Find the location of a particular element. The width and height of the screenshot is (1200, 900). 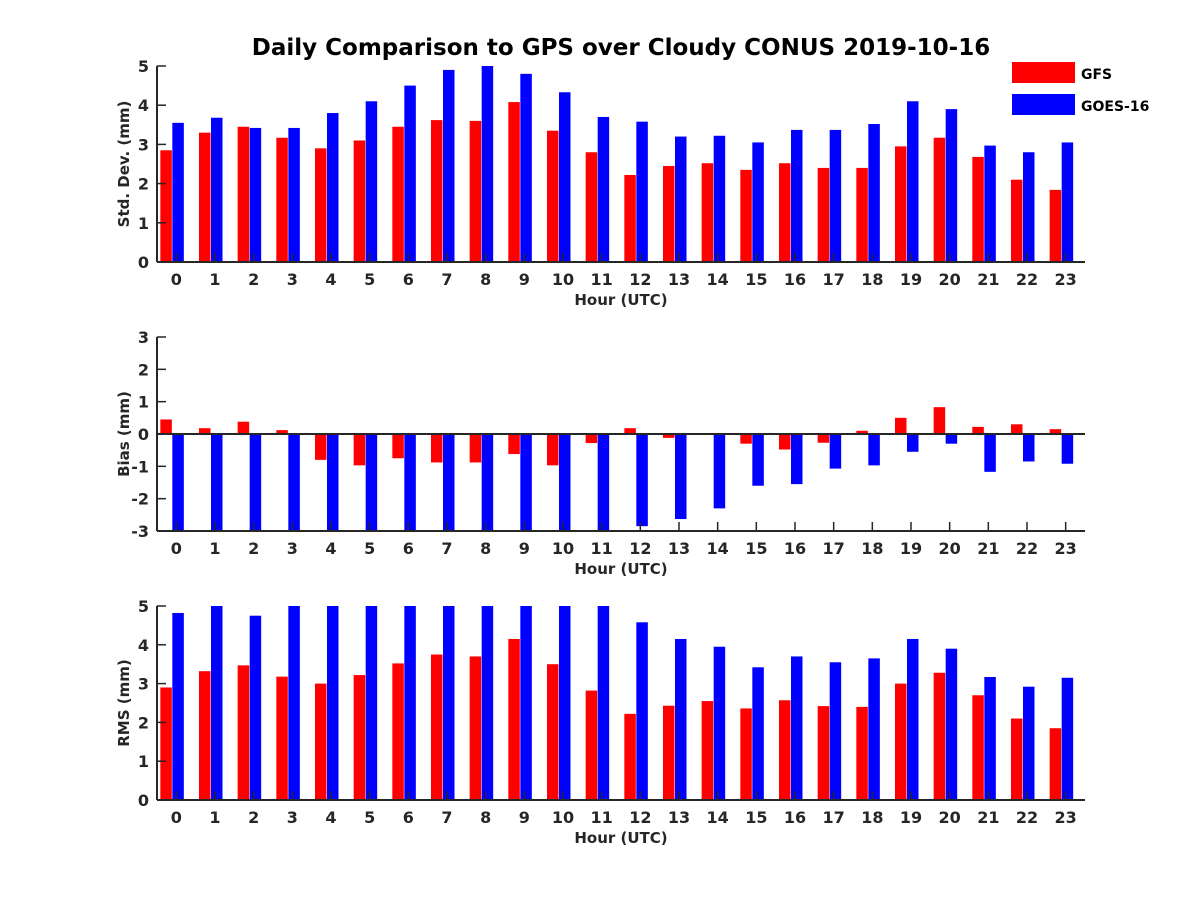

x-tick-label: 6 is located at coordinates (408, 548).